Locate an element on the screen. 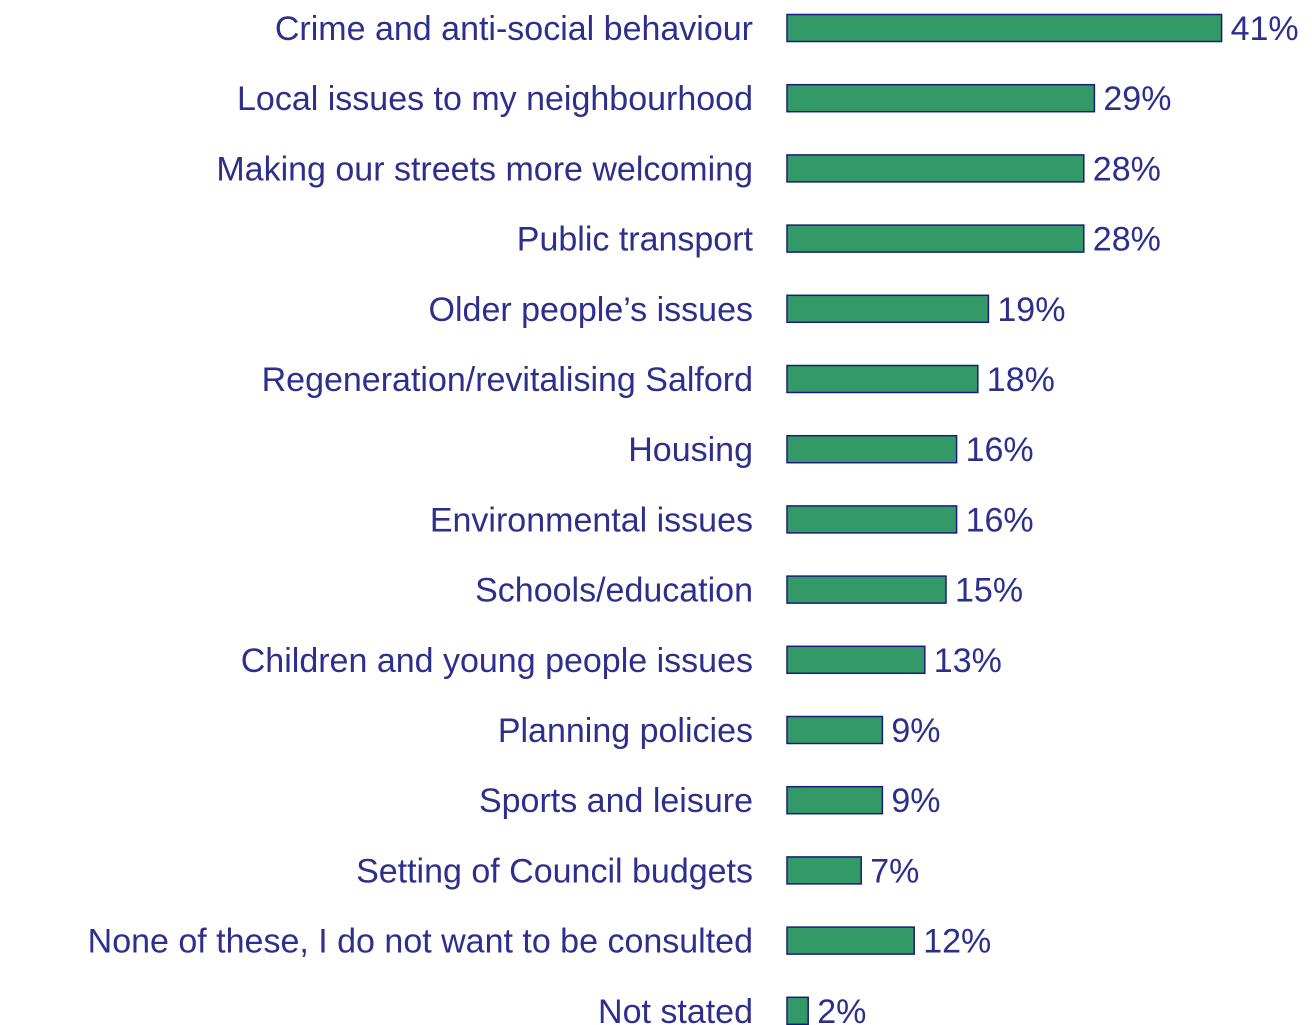 The height and width of the screenshot is (1025, 1312). category-label: Older people’s issues is located at coordinates (591, 310).